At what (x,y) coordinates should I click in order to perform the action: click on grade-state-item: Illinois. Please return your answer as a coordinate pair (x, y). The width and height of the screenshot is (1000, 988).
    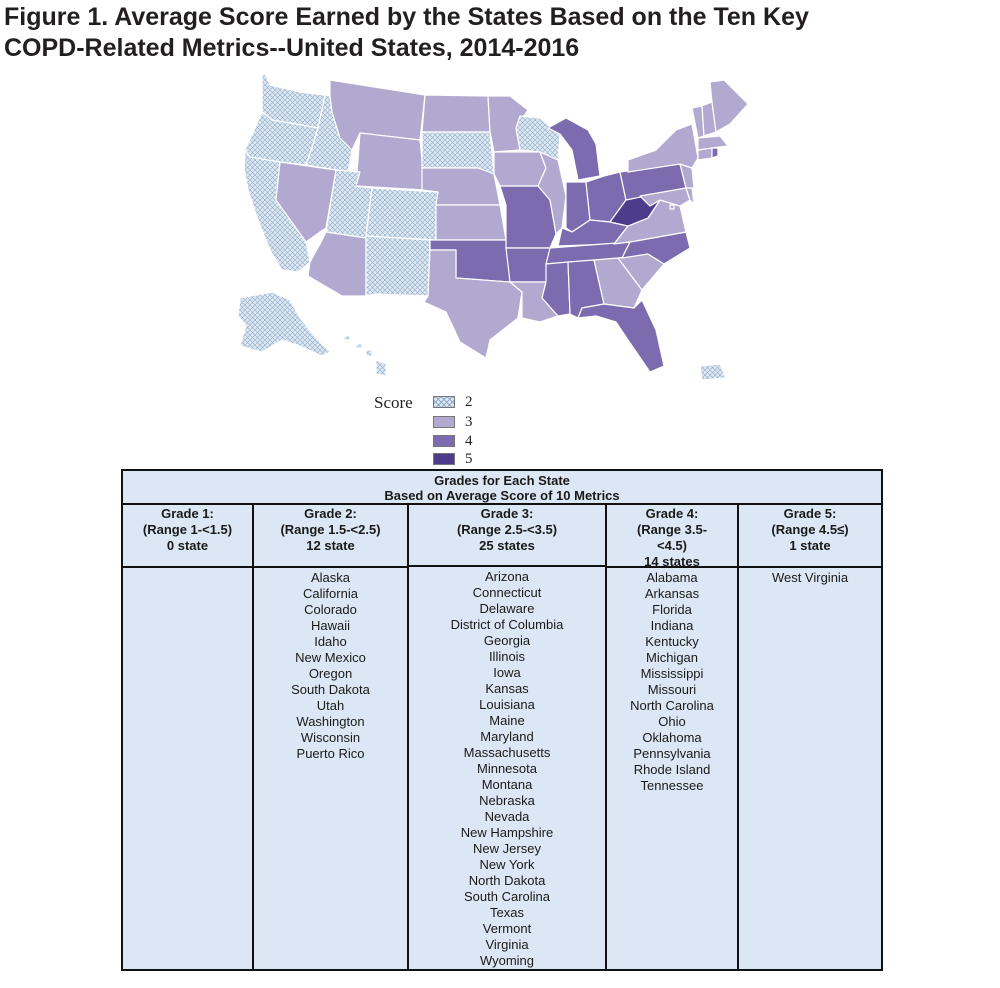
    Looking at the image, I should click on (507, 656).